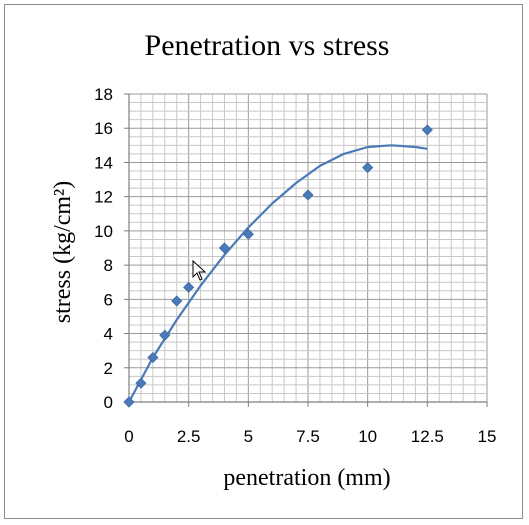  I want to click on y-tick-label: 4, so click(108, 334).